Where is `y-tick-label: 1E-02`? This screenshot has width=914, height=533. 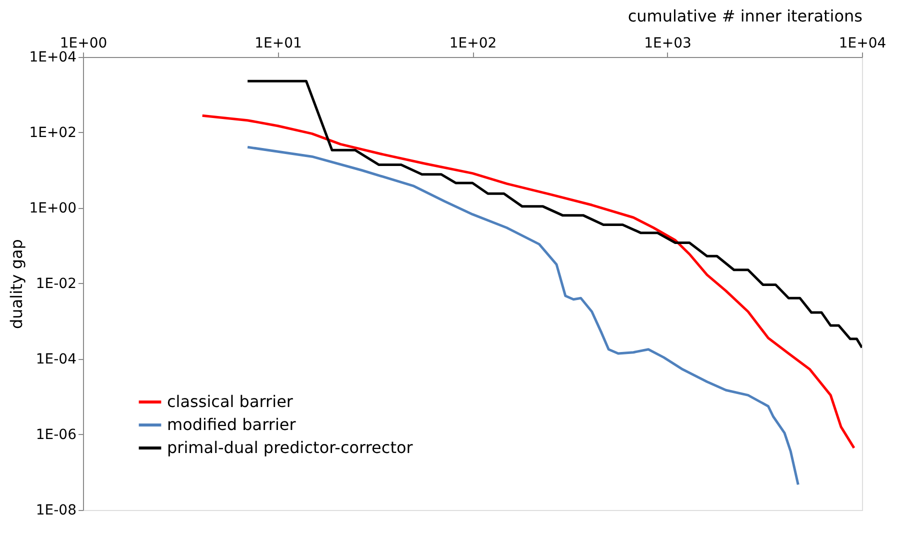
y-tick-label: 1E-02 is located at coordinates (56, 284).